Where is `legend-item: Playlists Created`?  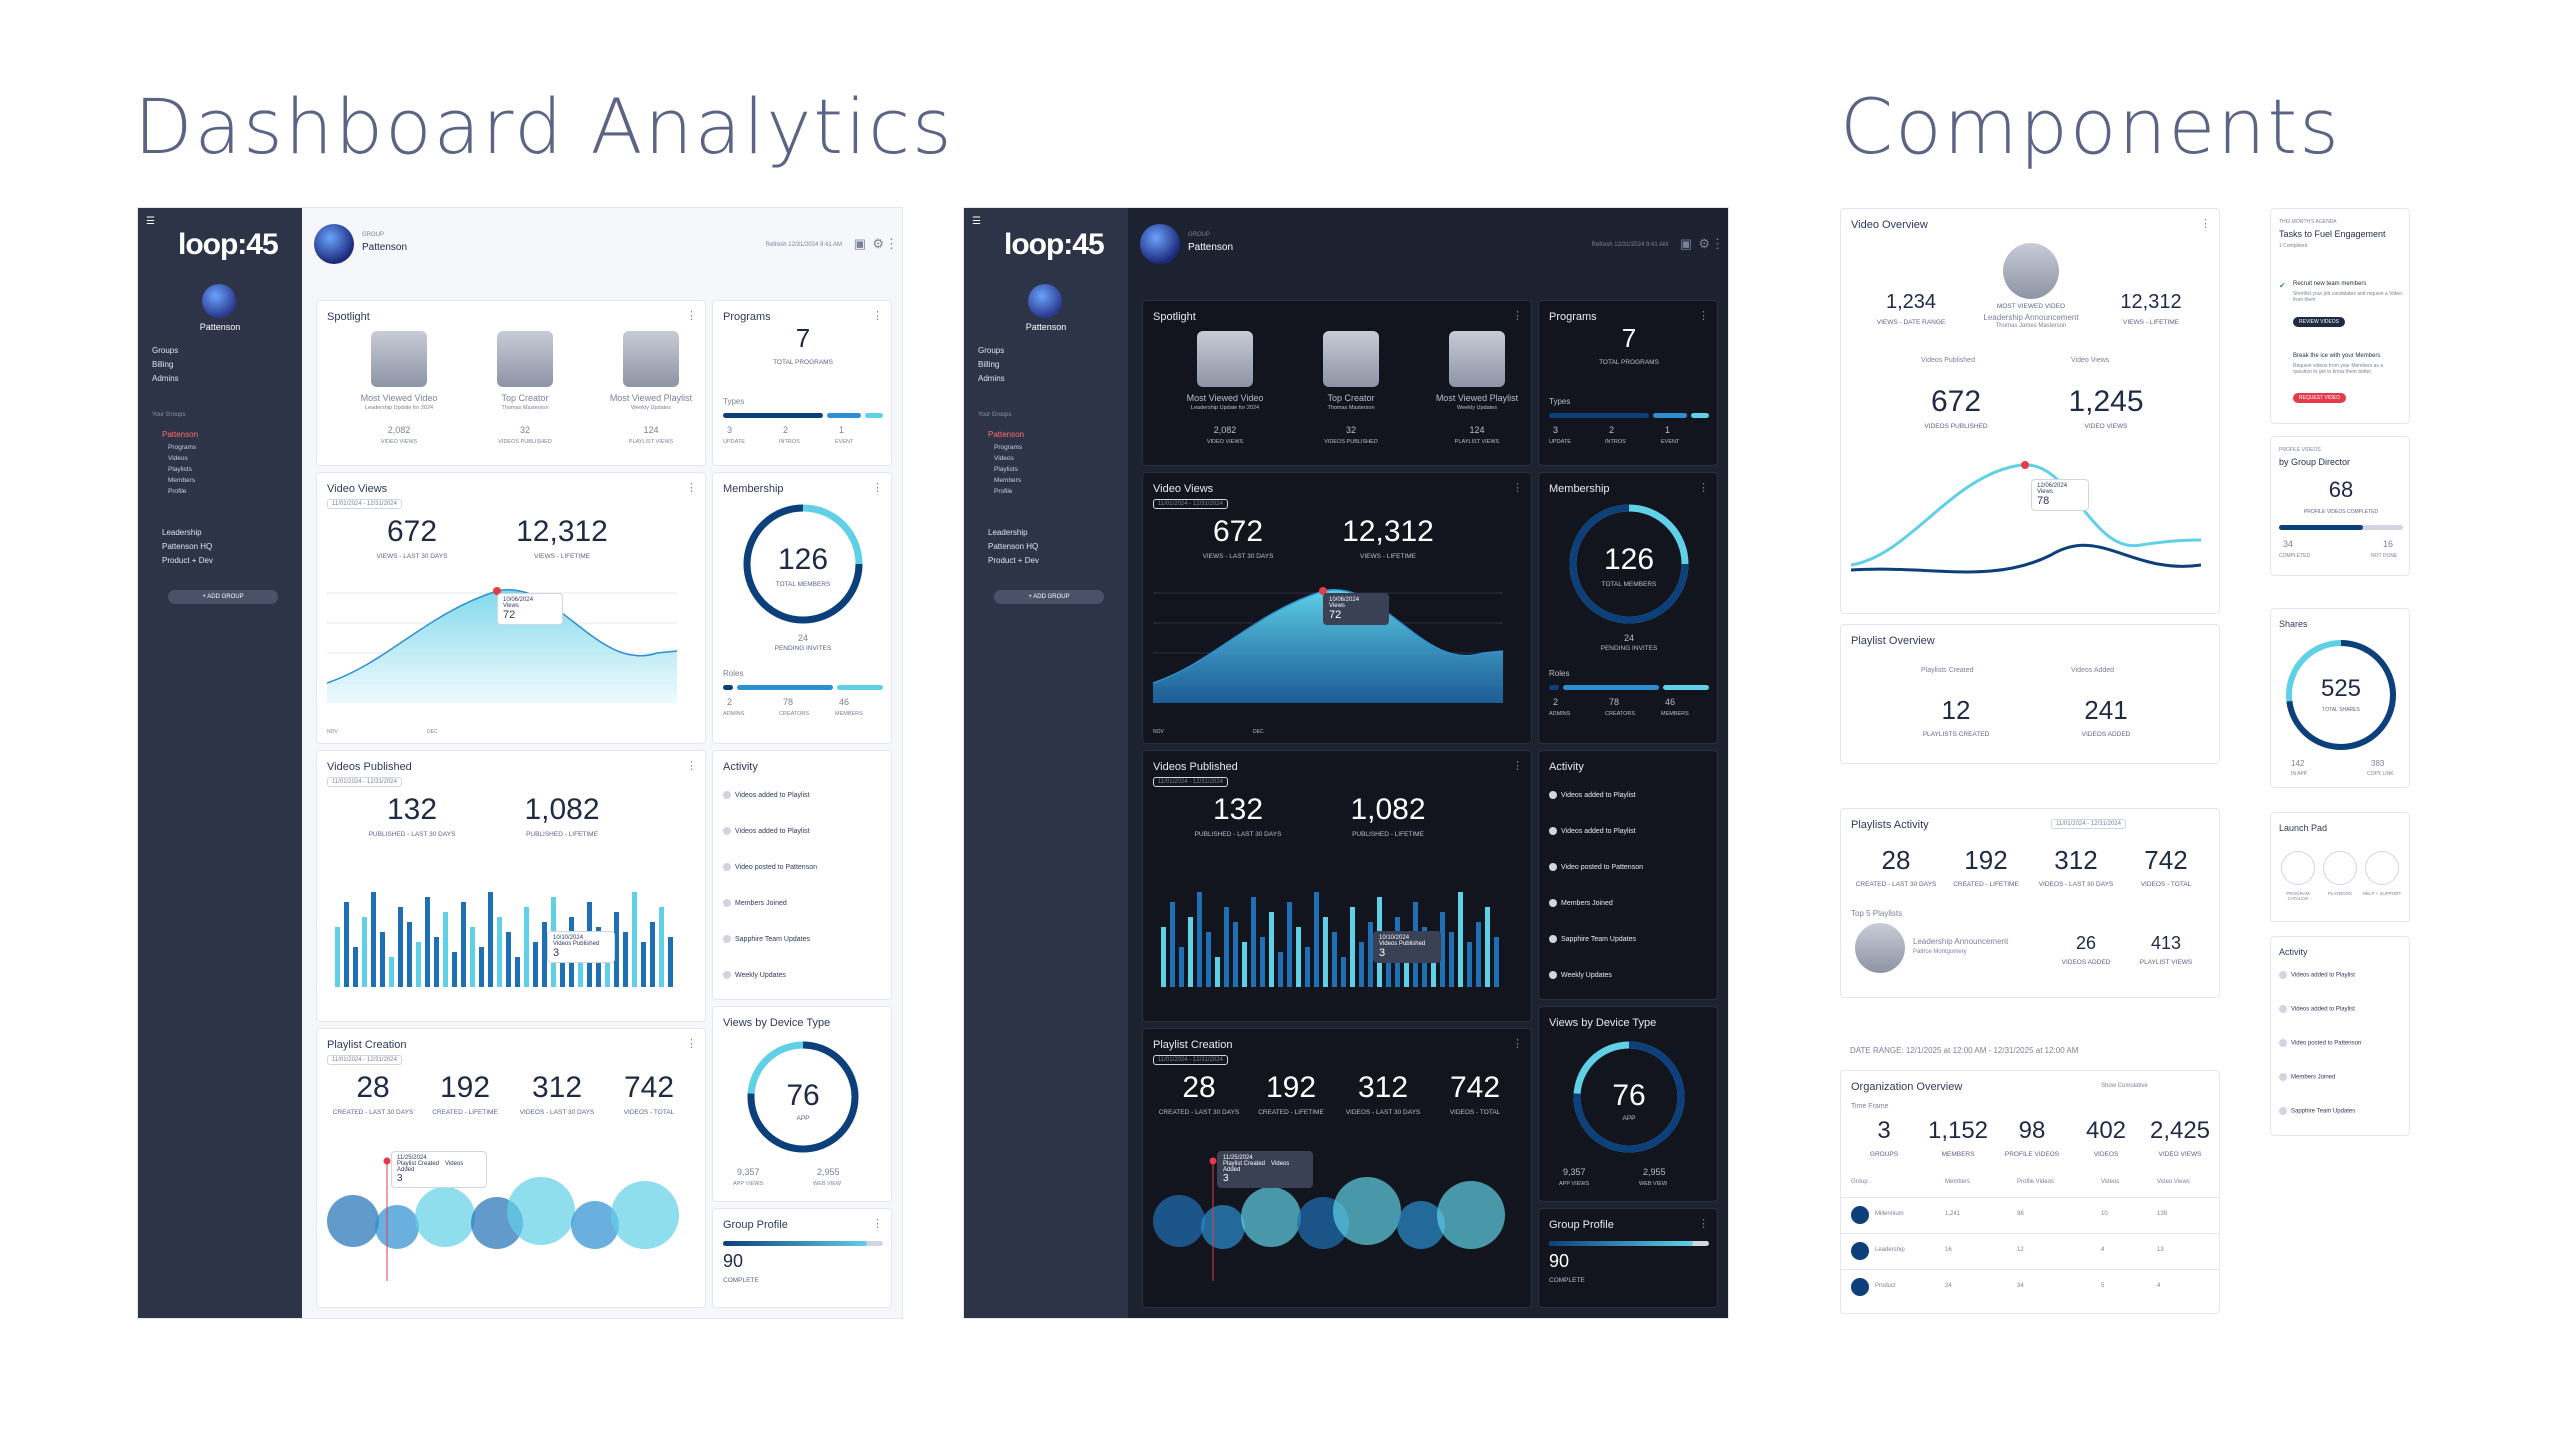
legend-item: Playlists Created is located at coordinates (1947, 670).